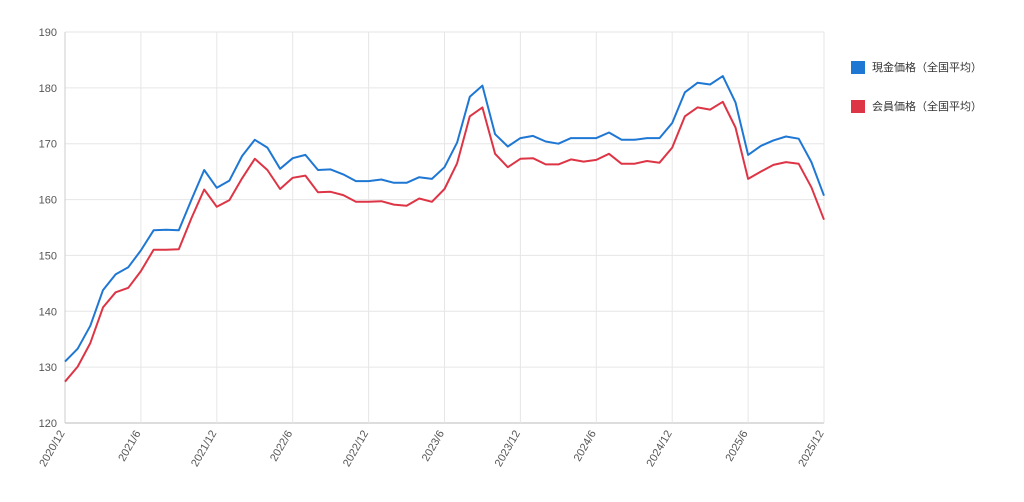 The image size is (1024, 502). I want to click on y-tick-label: 120, so click(48, 424).